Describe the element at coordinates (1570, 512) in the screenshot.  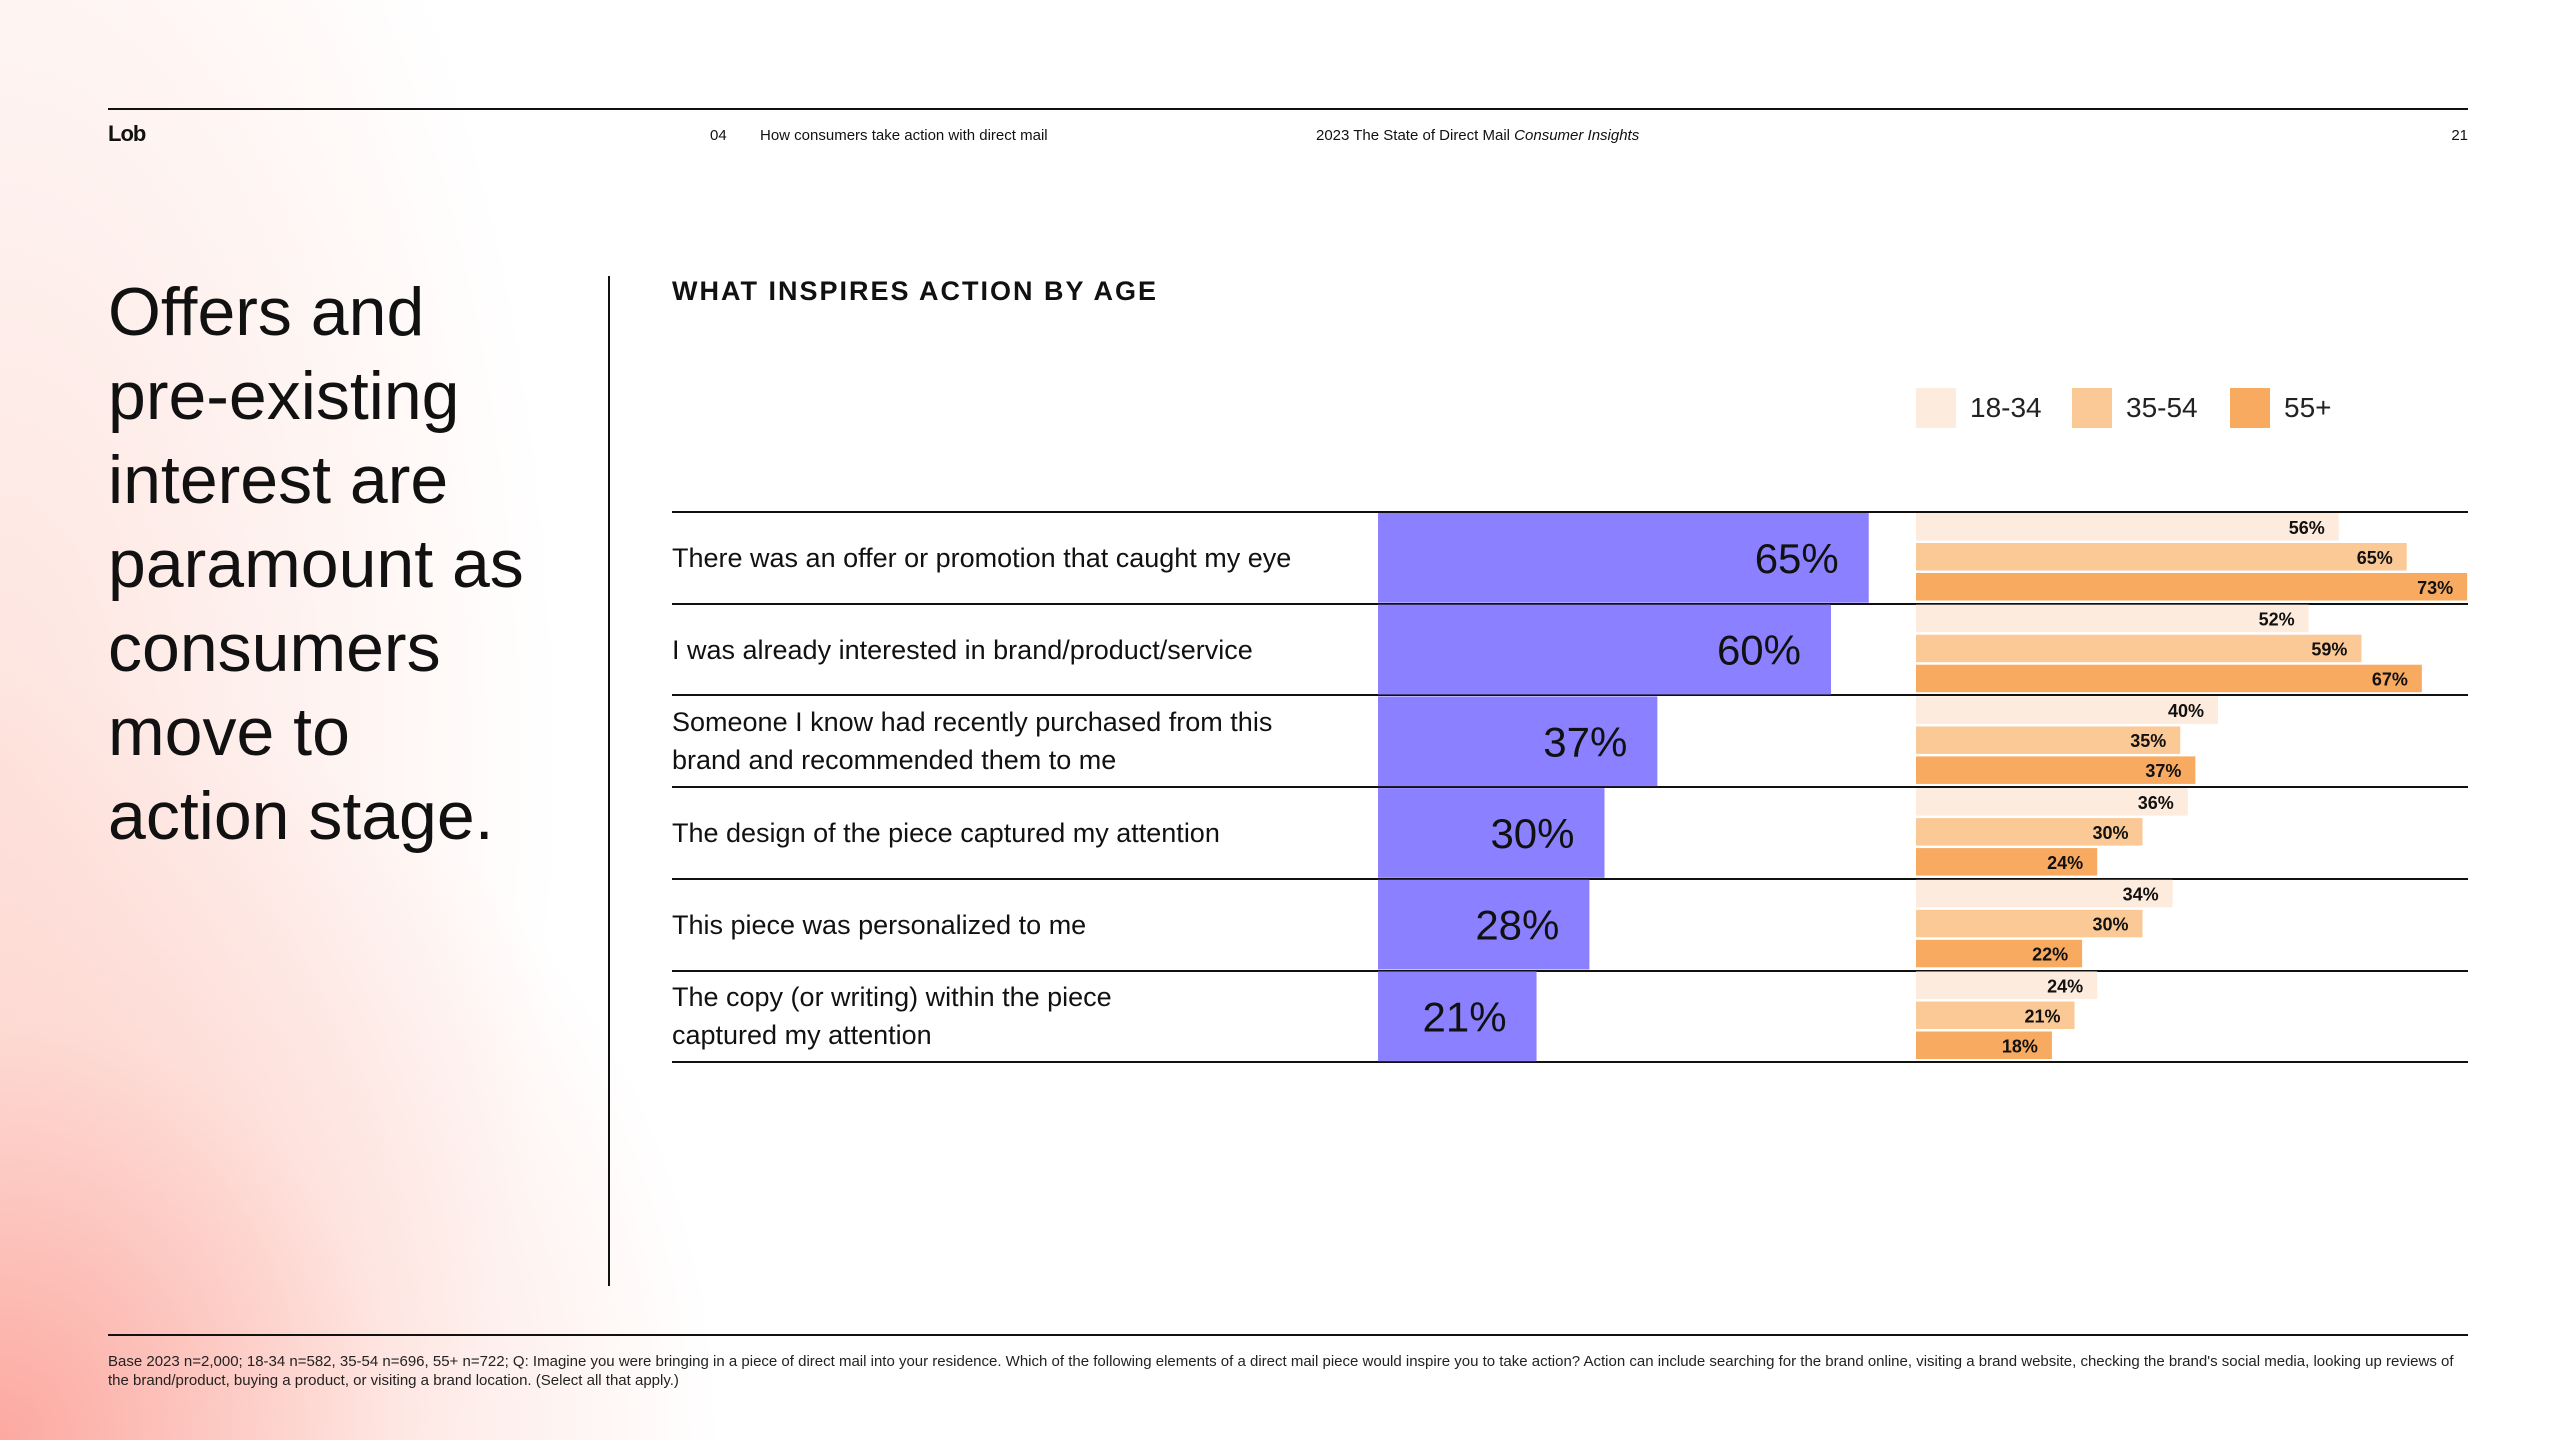
I see `chart-top-rule` at that location.